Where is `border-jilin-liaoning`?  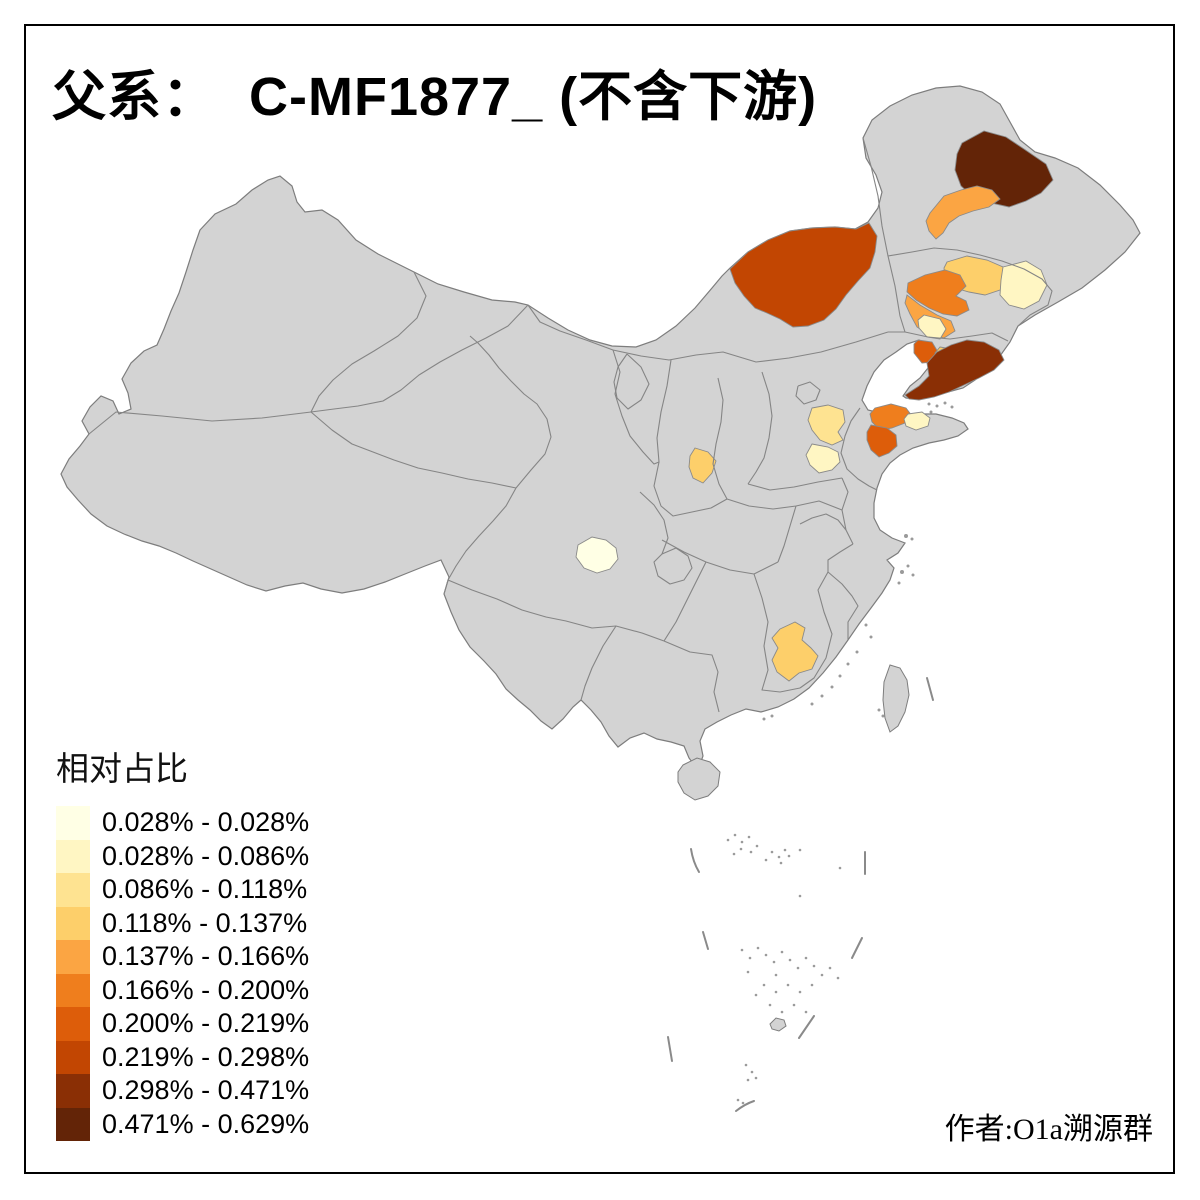
border-jilin-liaoning is located at coordinates (956, 336).